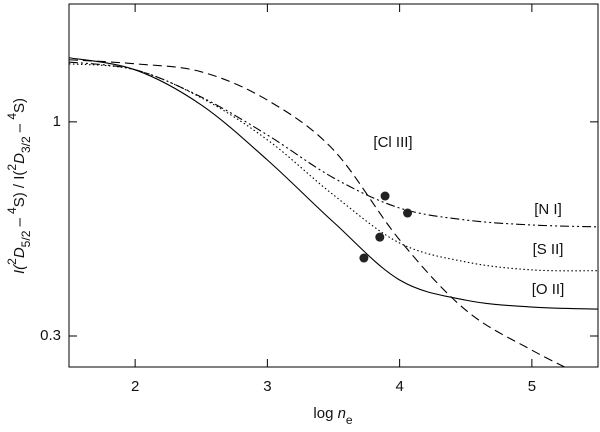 The image size is (600, 432). Describe the element at coordinates (267, 386) in the screenshot. I see `x-tick-label: 3` at that location.